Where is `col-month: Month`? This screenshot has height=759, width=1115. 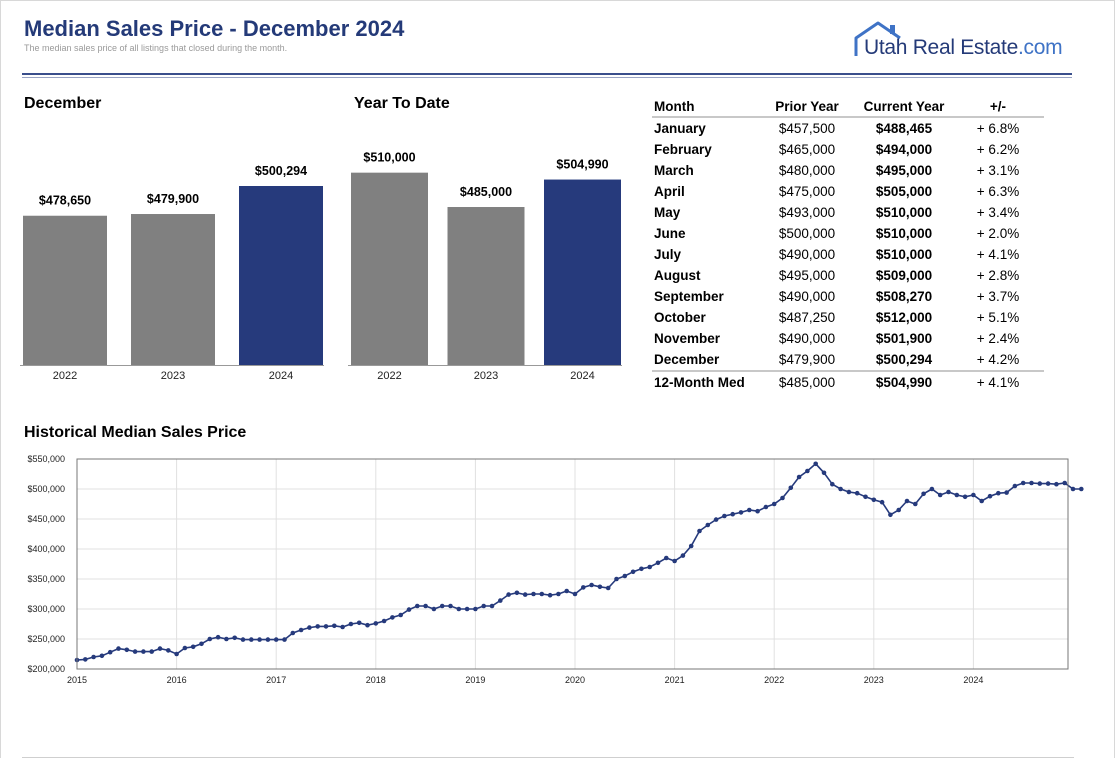
col-month: Month is located at coordinates (703, 107).